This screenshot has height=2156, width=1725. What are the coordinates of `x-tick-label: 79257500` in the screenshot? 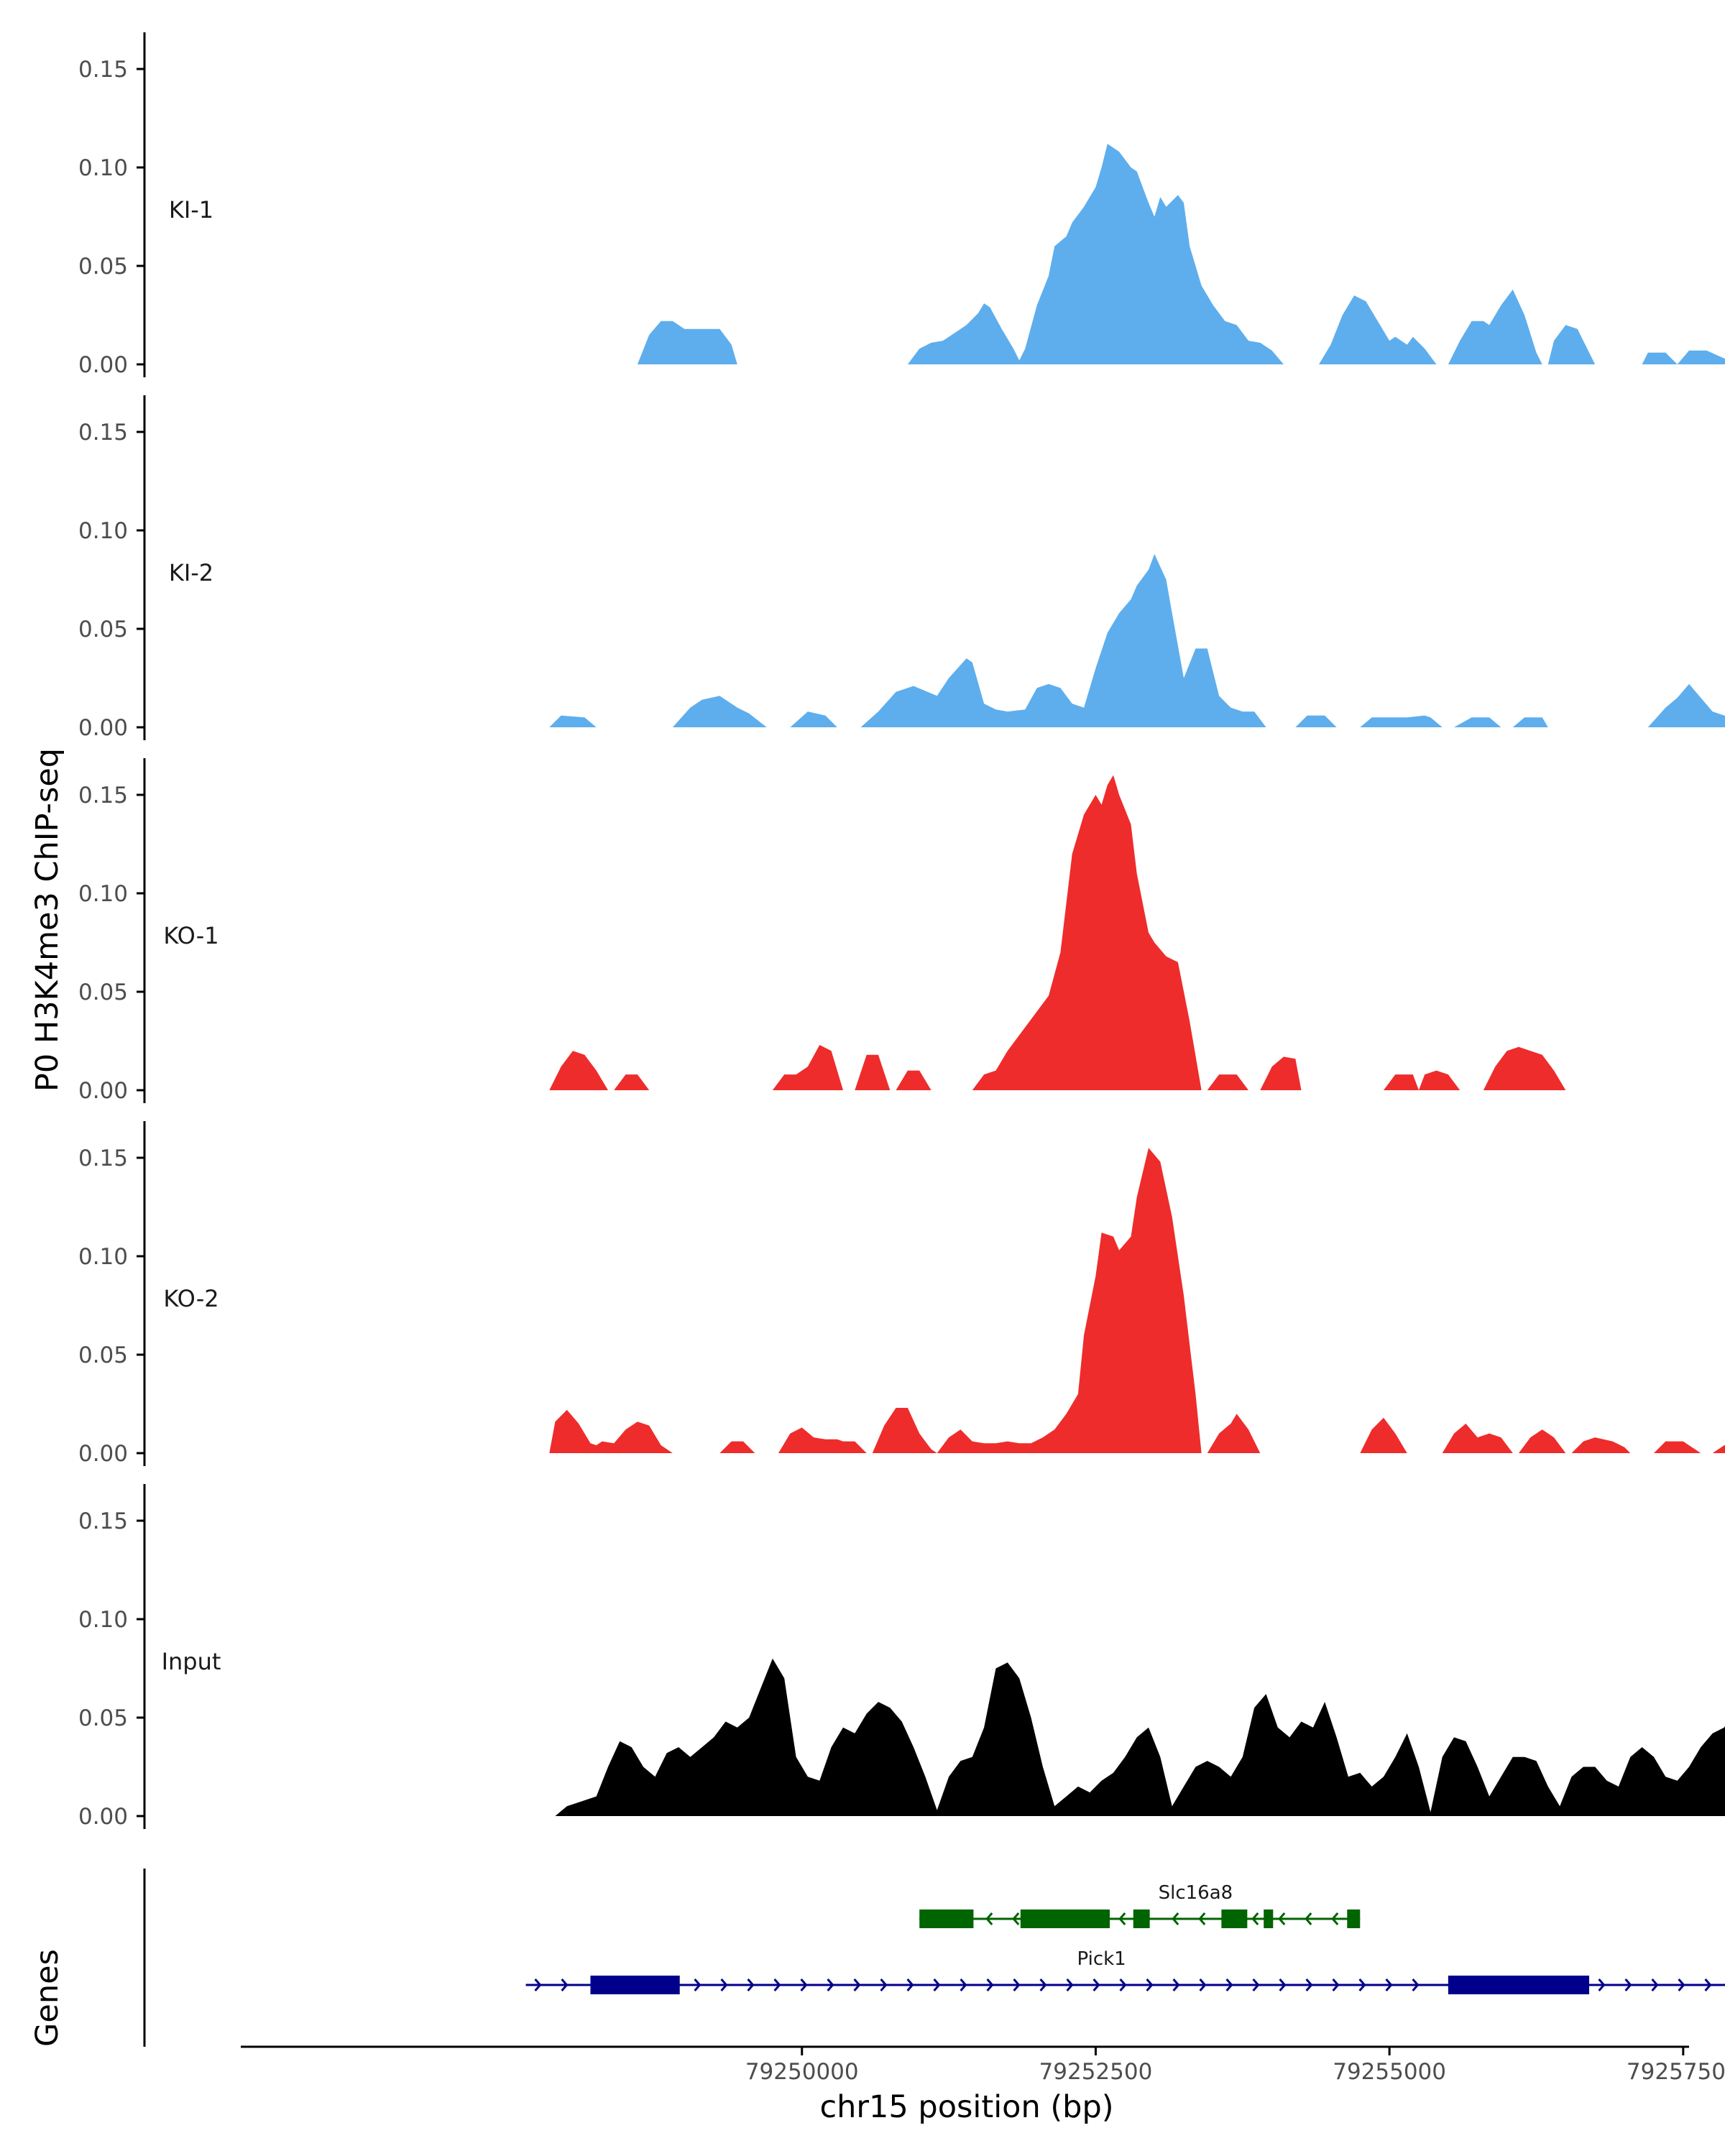 It's located at (1676, 2072).